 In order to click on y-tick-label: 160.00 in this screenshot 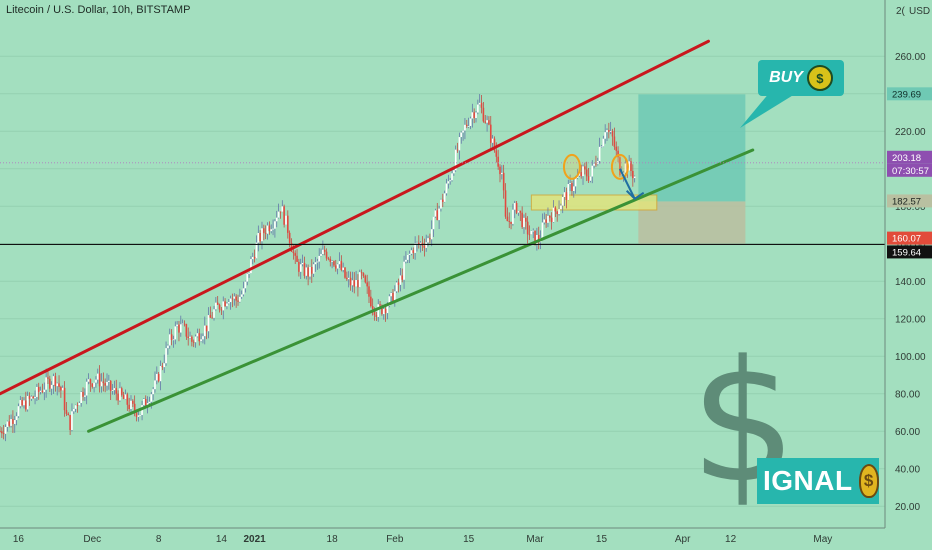, I will do `click(910, 244)`.